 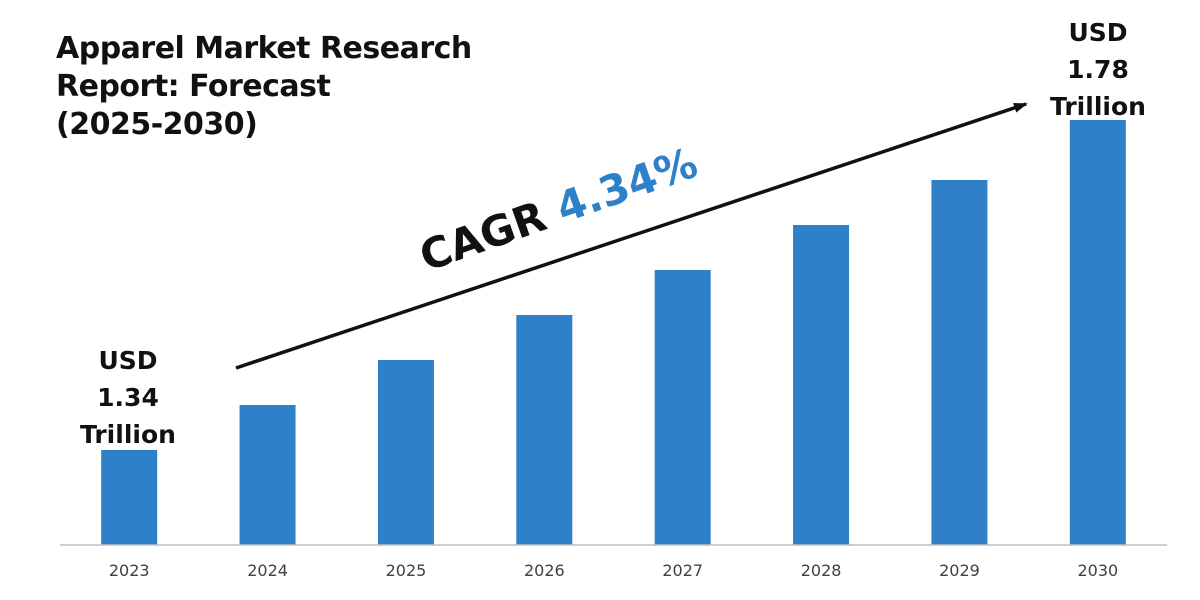 What do you see at coordinates (193, 86) in the screenshot?
I see `title-line-2: Report: Forecast` at bounding box center [193, 86].